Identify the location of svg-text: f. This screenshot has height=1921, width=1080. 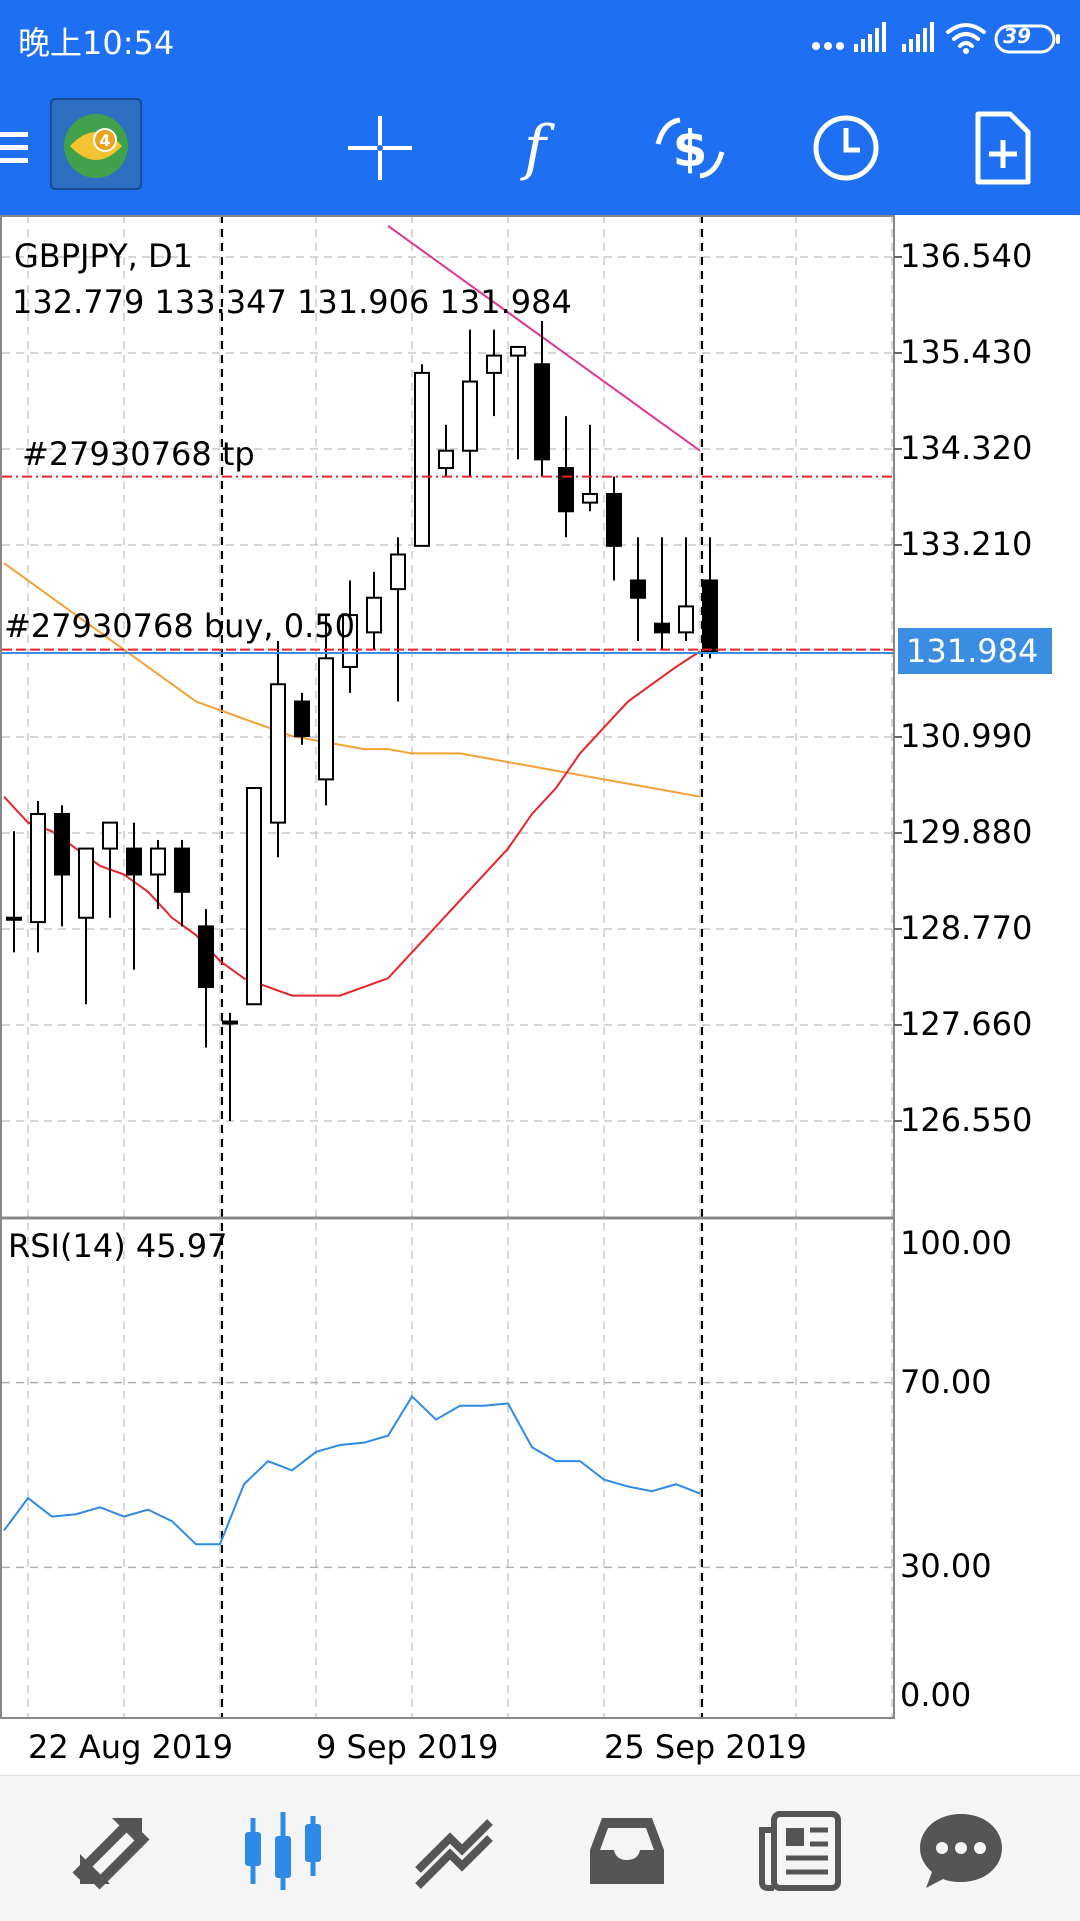
(538, 148).